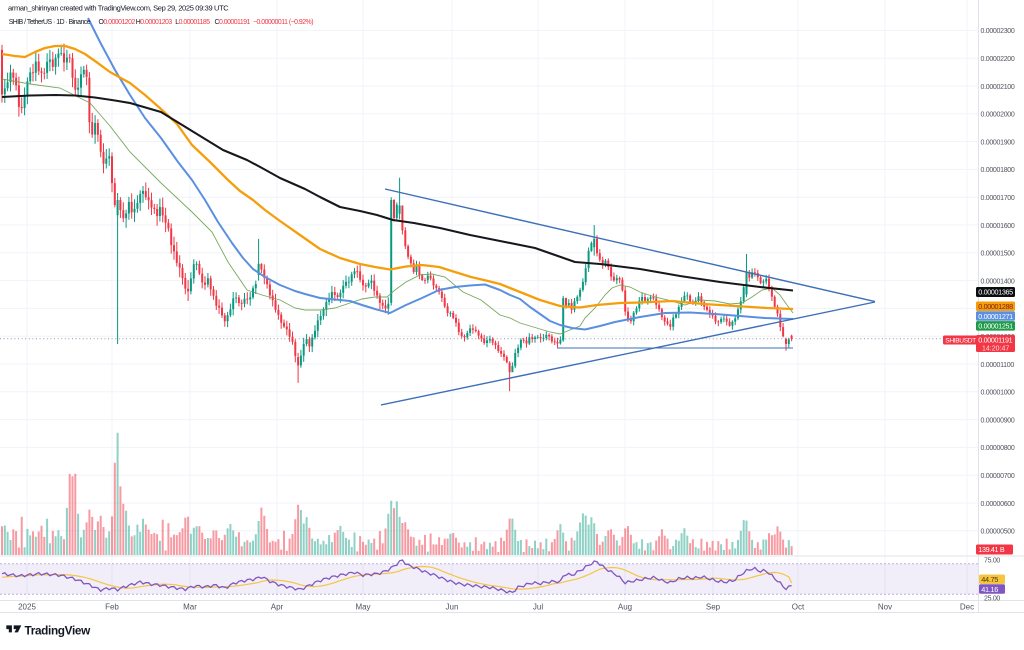 Image resolution: width=1024 pixels, height=650 pixels. Describe the element at coordinates (960, 341) in the screenshot. I see `svg-text: SHIBUSDT` at that location.